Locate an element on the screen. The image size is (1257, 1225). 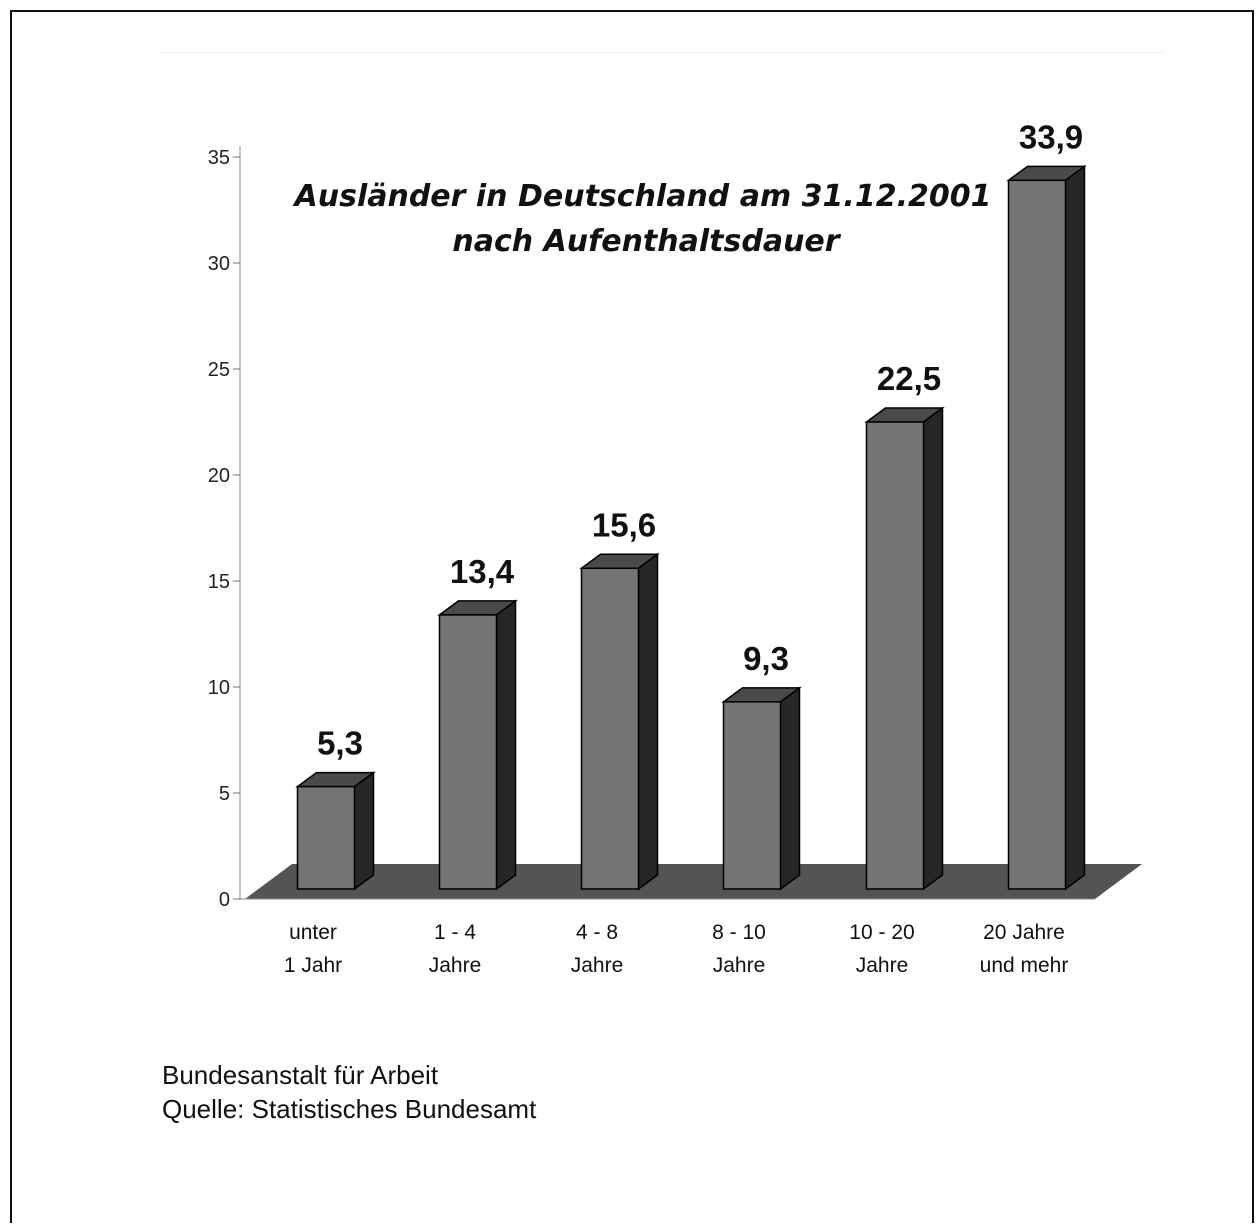
x-tick-label-3-line-2: Jahre is located at coordinates (597, 965).